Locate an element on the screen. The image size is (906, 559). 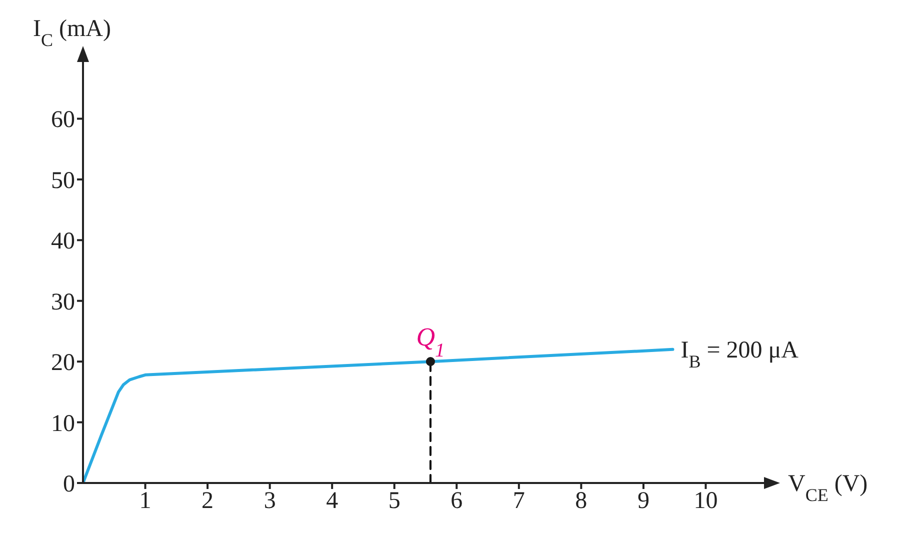
y-axis-title: I$_{C}$ (mA) is located at coordinates (72, 33).